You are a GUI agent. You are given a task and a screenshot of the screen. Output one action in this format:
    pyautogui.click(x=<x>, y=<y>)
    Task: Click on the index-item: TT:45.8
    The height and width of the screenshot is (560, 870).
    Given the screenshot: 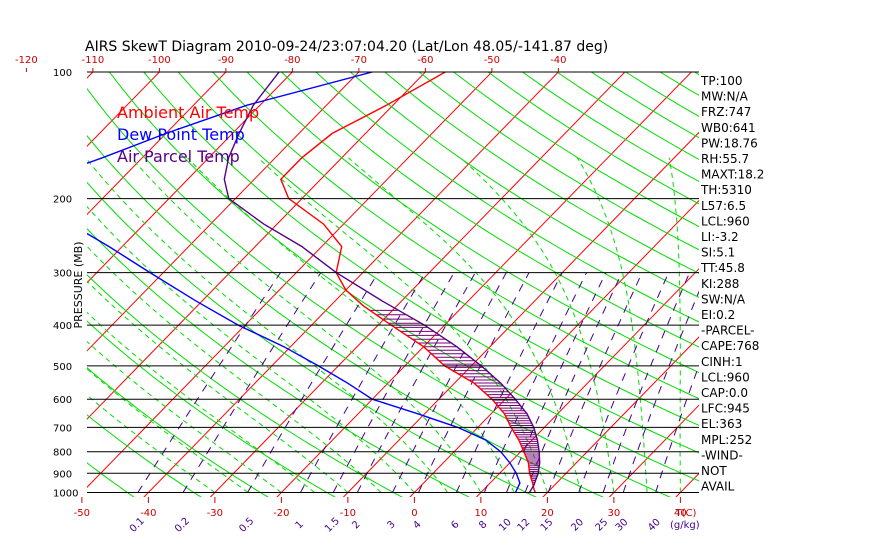 What is the action you would take?
    pyautogui.click(x=722, y=268)
    